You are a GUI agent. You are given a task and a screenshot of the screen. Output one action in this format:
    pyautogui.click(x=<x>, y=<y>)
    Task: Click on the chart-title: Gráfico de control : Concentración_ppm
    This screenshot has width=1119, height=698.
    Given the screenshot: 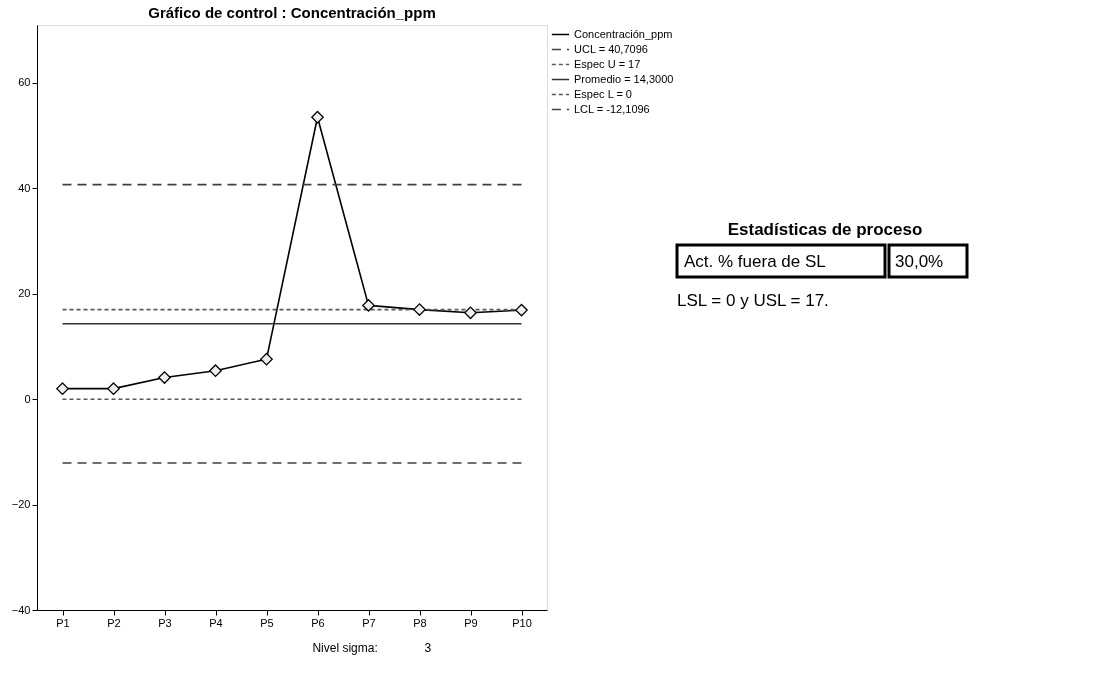 What is the action you would take?
    pyautogui.click(x=292, y=12)
    